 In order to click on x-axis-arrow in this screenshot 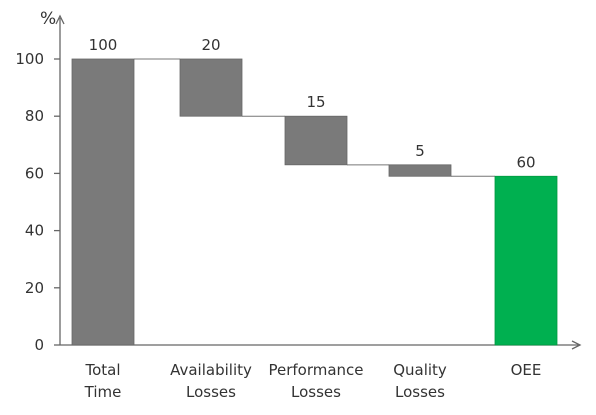, I will do `click(576, 345)`.